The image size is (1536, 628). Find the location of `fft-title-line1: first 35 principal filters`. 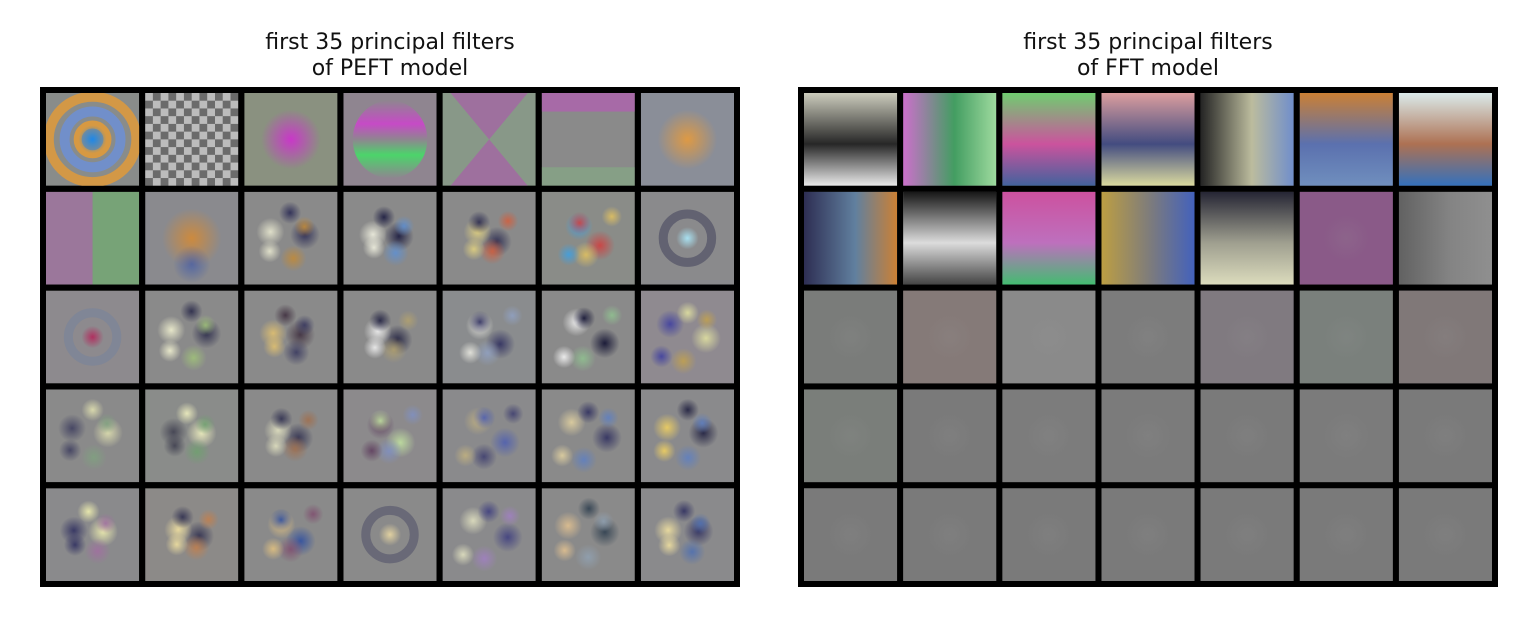

fft-title-line1: first 35 principal filters is located at coordinates (1148, 42).